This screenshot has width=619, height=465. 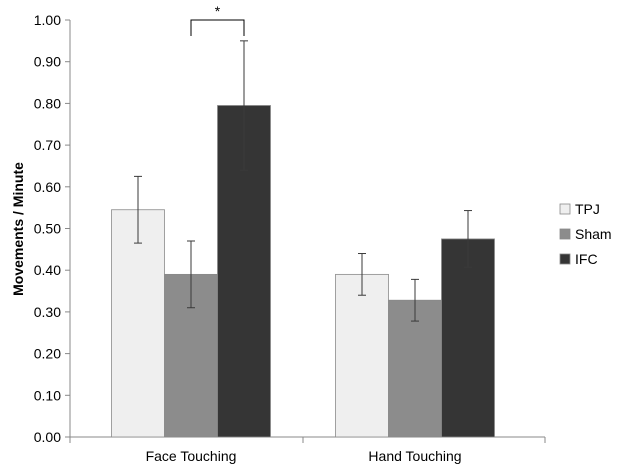 I want to click on bar-tpj-face, so click(x=138, y=323).